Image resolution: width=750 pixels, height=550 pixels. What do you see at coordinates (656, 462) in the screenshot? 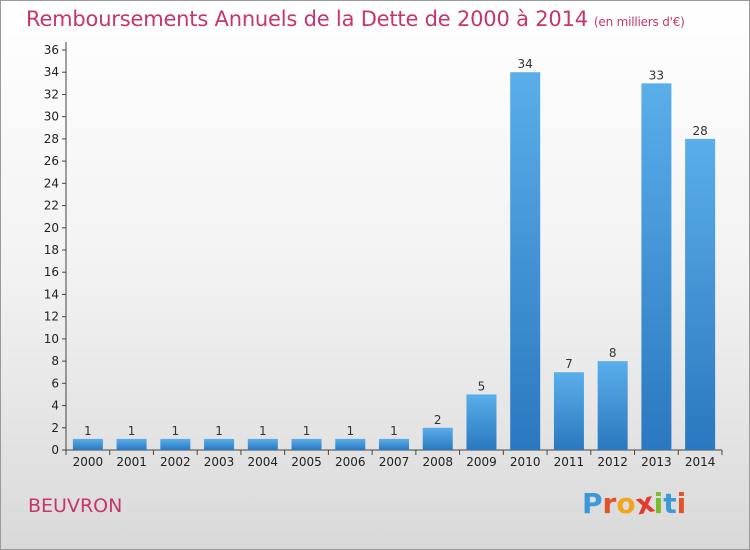
I see `x-tick-label: 2013` at bounding box center [656, 462].